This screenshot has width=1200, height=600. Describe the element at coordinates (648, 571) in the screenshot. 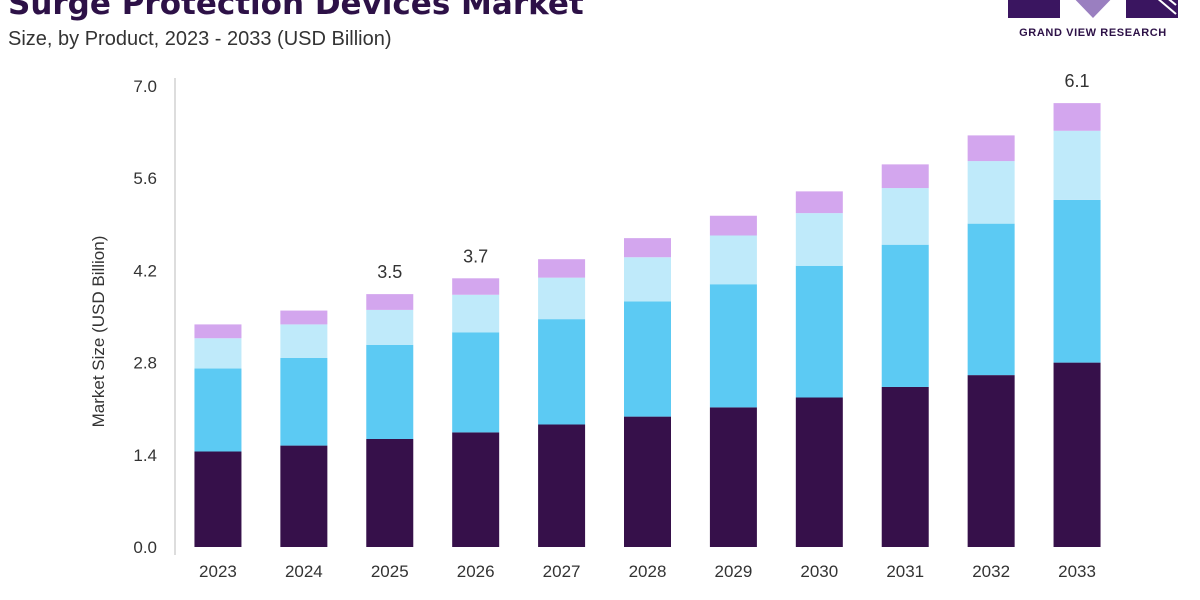

I see `x-tick-label: 2028` at that location.